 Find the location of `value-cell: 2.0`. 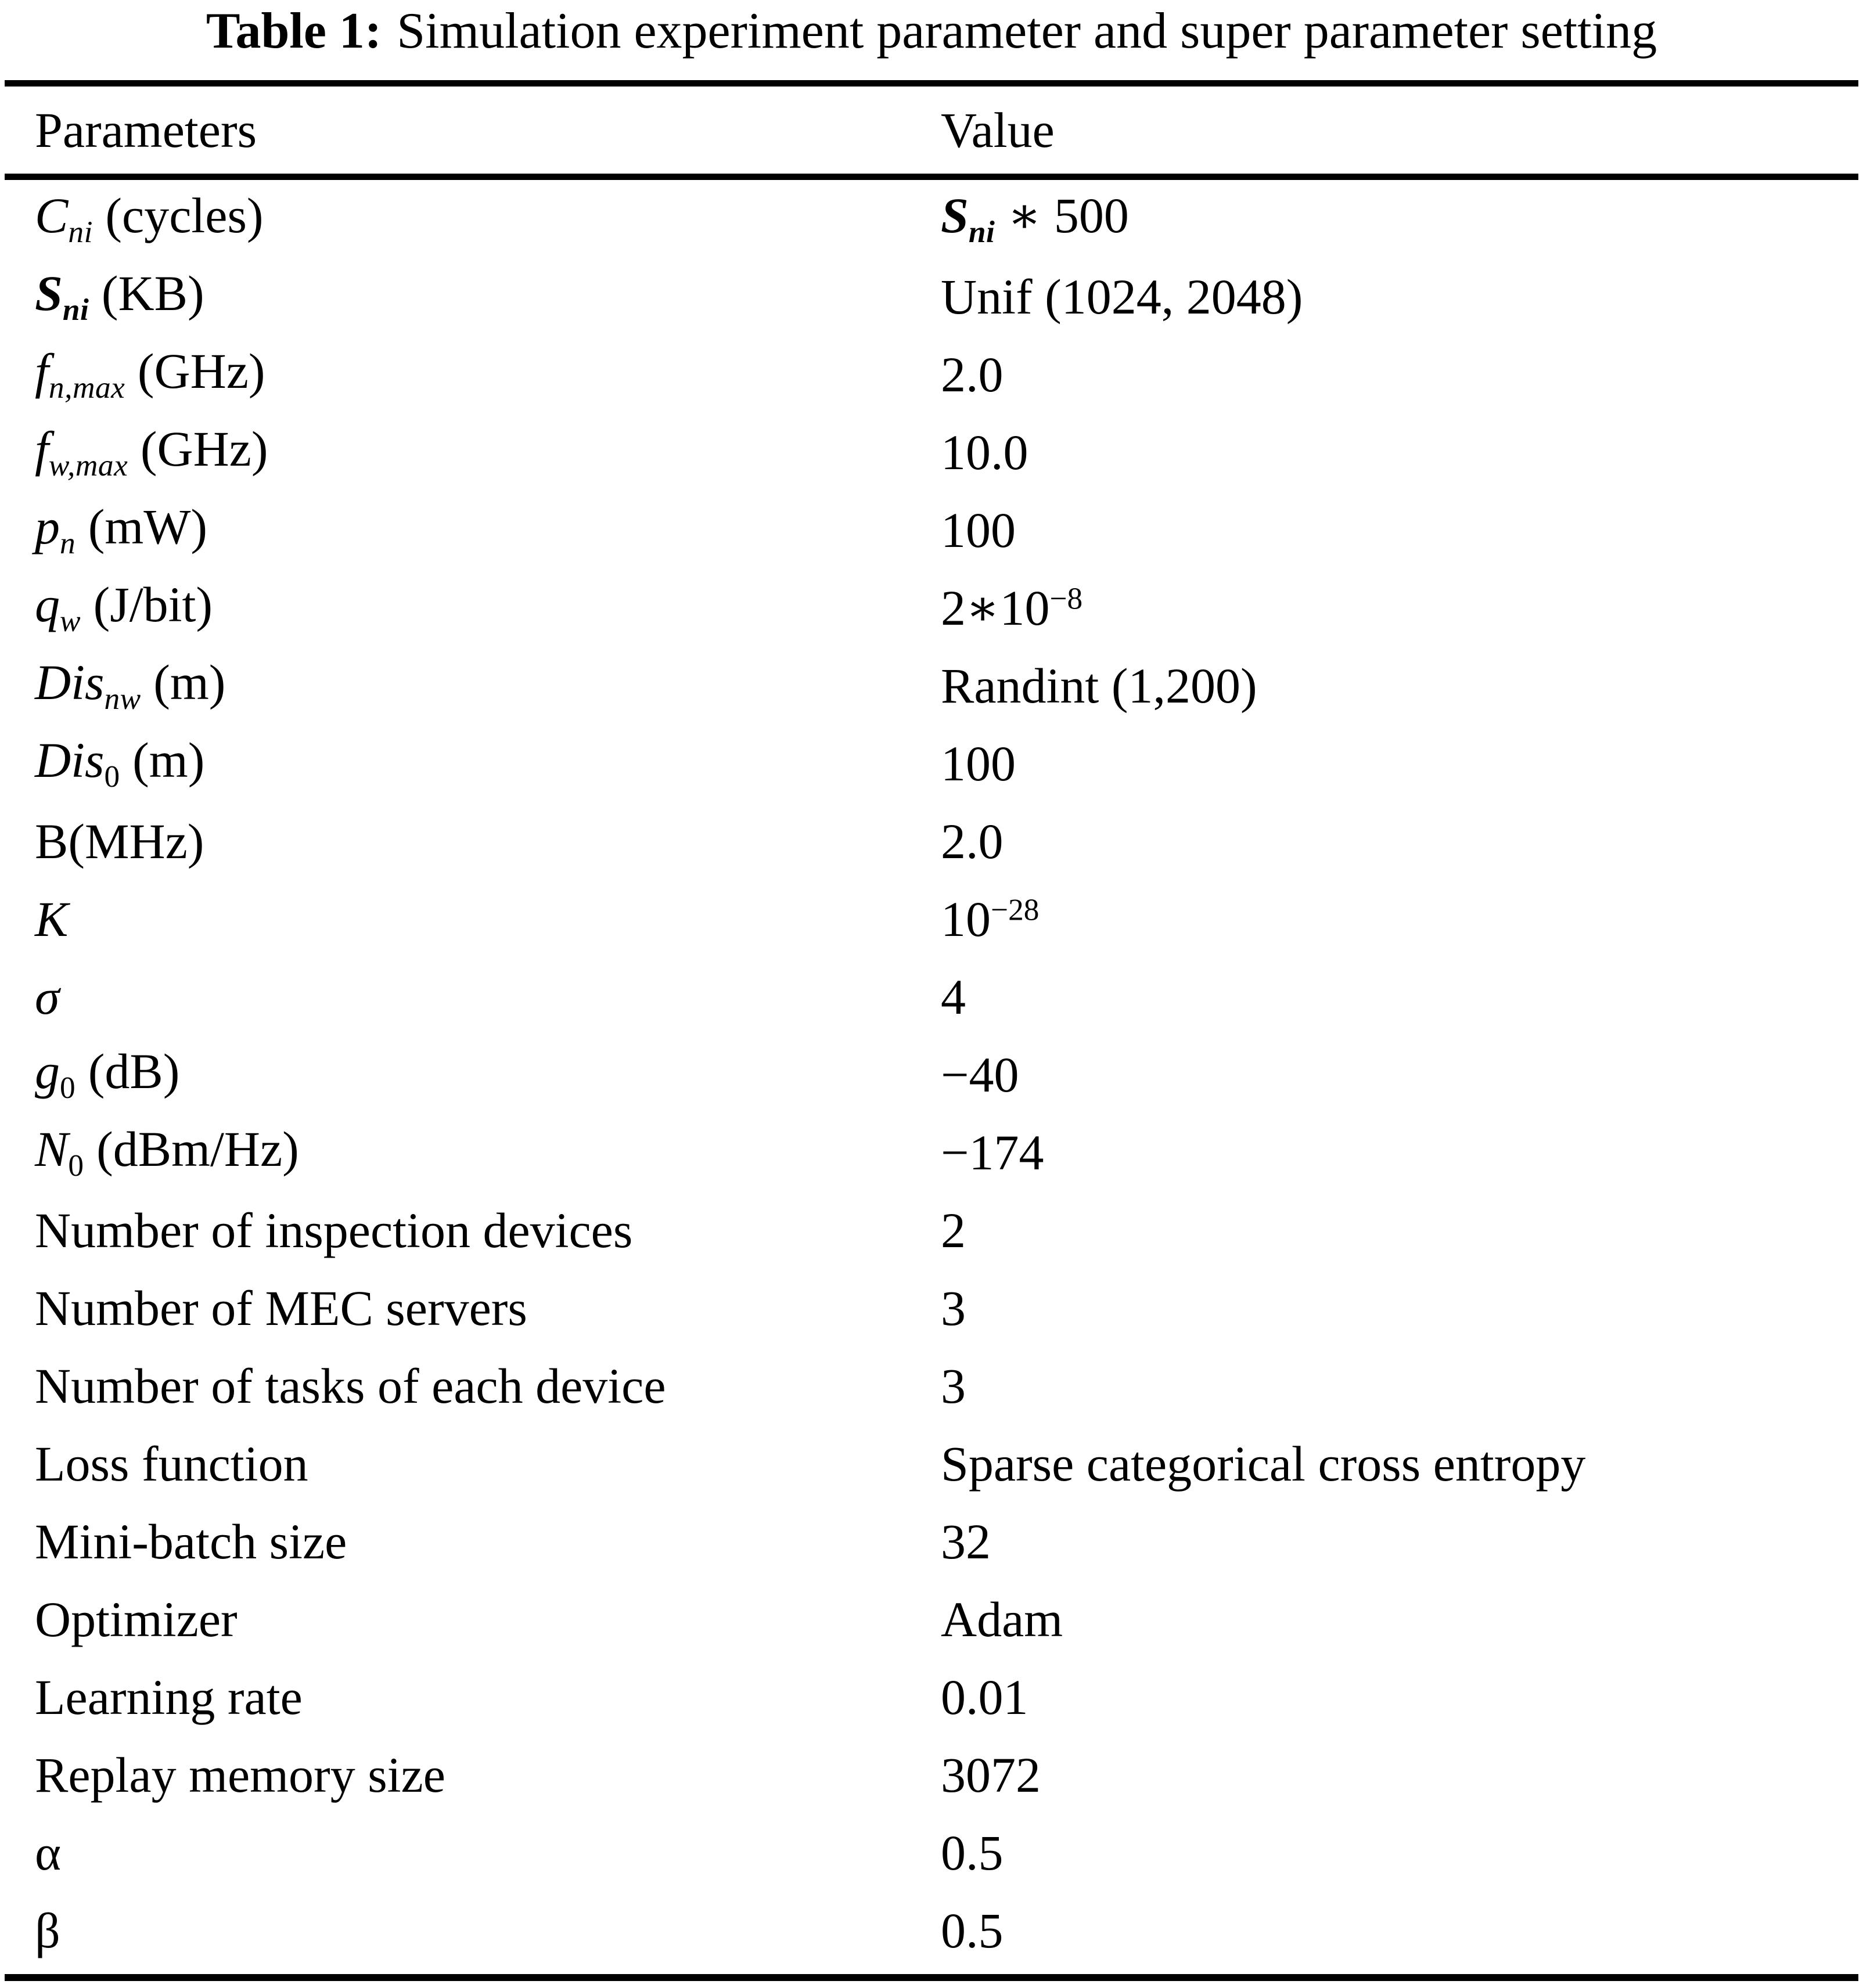

value-cell: 2.0 is located at coordinates (1402, 841).